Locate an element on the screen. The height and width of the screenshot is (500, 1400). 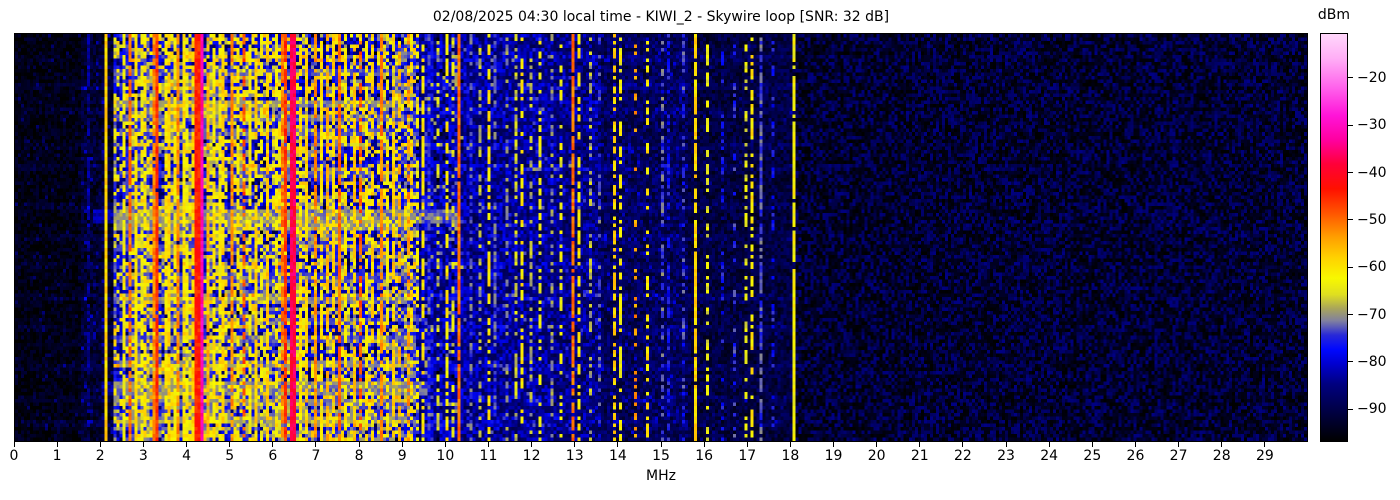
x-tick-label: 7 is located at coordinates (316, 456).